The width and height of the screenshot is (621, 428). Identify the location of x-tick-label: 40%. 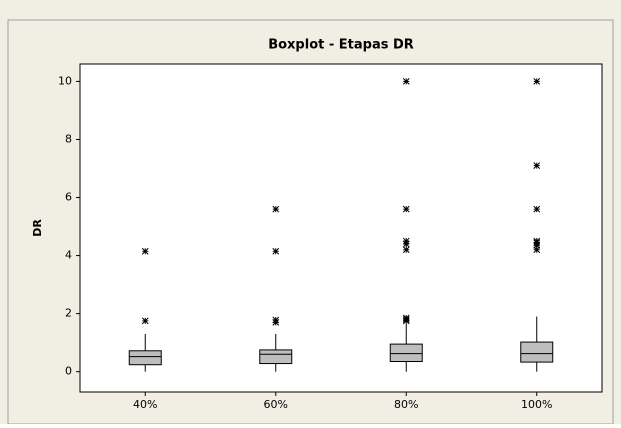
(145, 404).